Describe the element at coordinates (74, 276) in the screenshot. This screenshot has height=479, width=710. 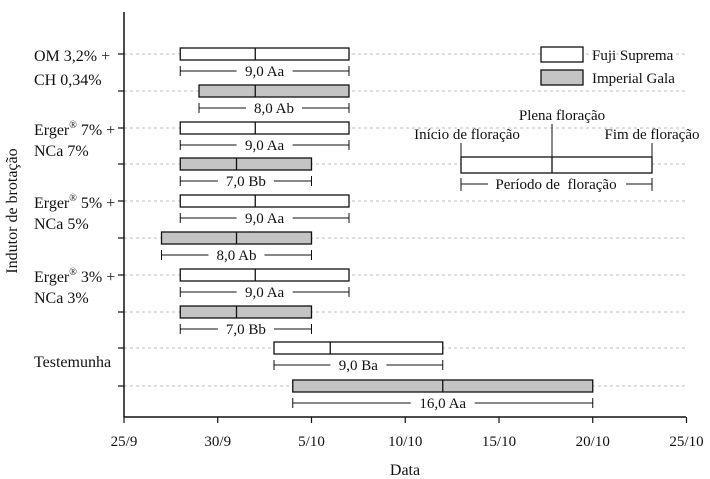
I see `y-category-label: Erger® 3% +` at that location.